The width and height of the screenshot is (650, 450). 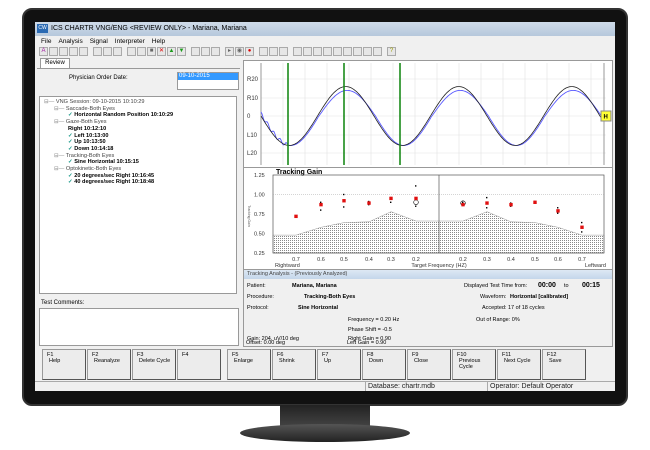 I want to click on tree-item: Right 10:12:10, so click(x=138, y=129).